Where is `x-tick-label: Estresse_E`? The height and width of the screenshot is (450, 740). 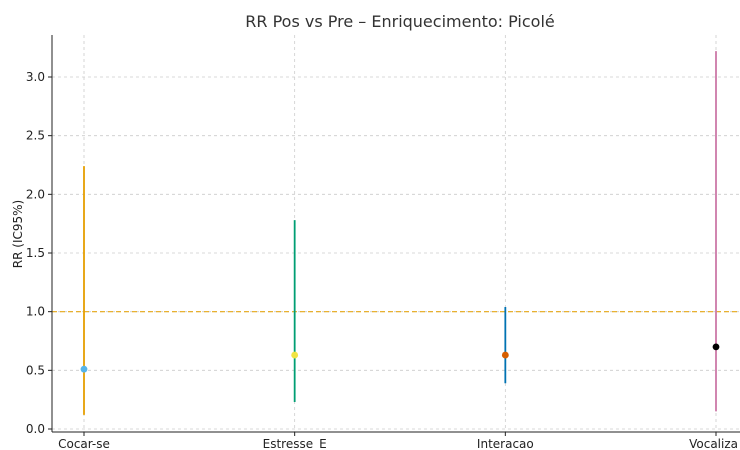 x-tick-label: Estresse_E is located at coordinates (295, 443).